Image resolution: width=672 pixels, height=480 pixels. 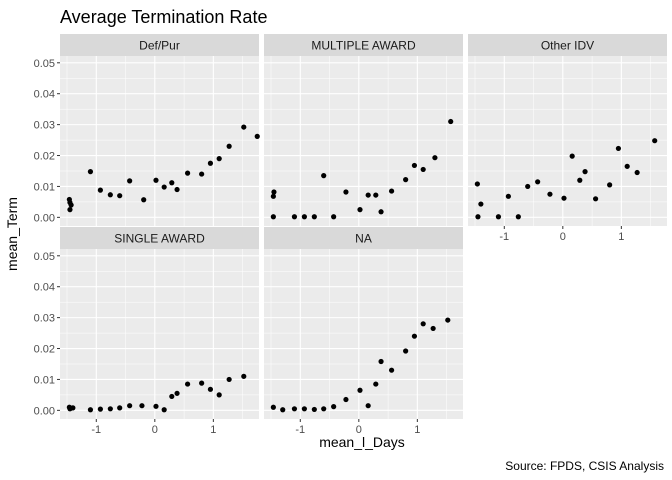 I want to click on y-tick-label: 0.03, so click(x=44, y=126).